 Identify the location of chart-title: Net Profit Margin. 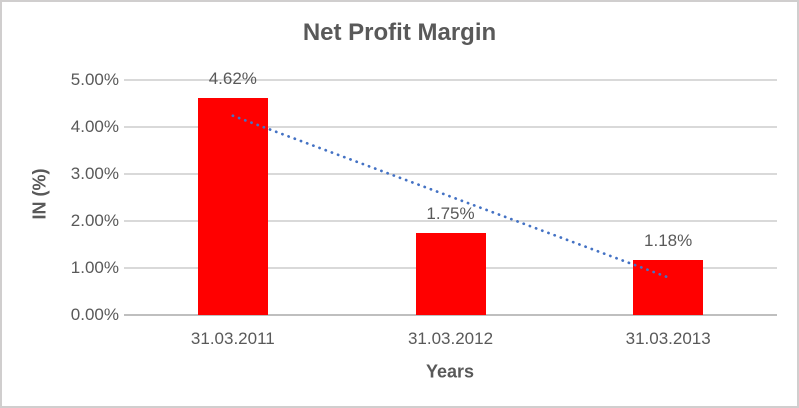
(399, 32).